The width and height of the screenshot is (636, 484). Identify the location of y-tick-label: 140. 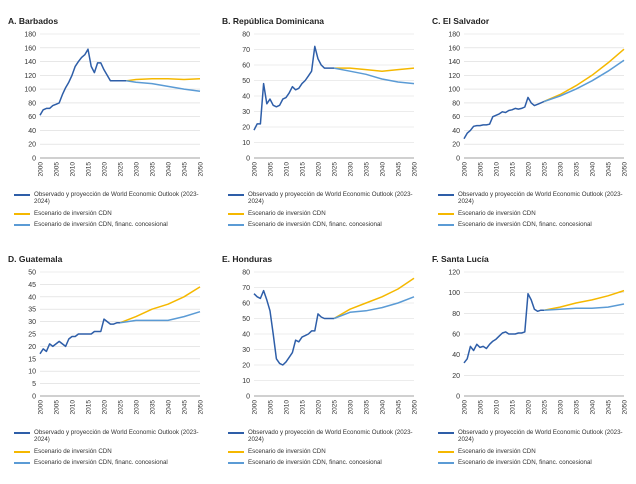
(454, 62).